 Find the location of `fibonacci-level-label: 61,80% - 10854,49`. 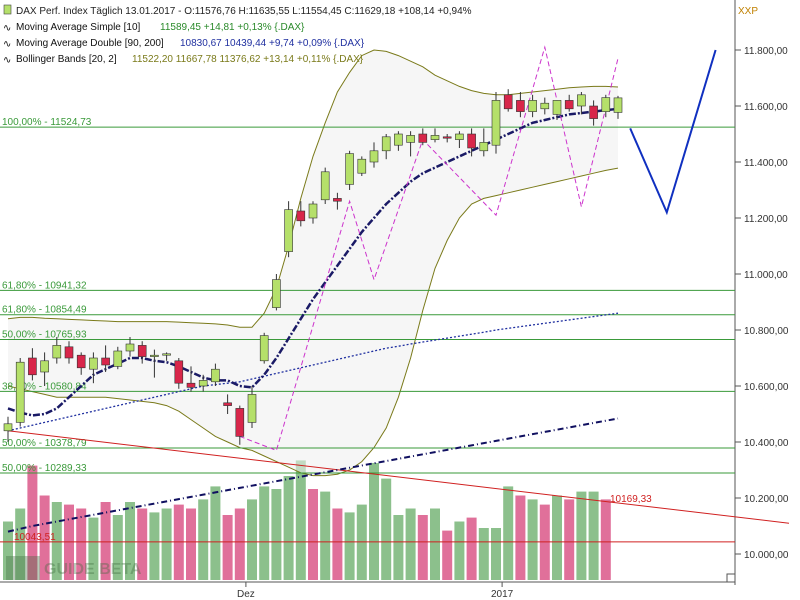

fibonacci-level-label: 61,80% - 10854,49 is located at coordinates (44, 310).